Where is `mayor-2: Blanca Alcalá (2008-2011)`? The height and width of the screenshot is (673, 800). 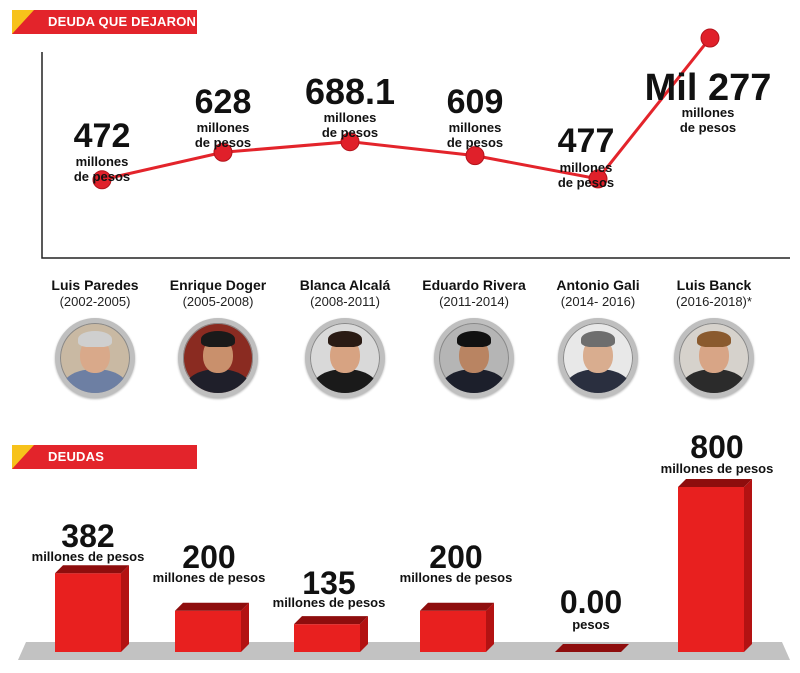 mayor-2: Blanca Alcalá (2008-2011) is located at coordinates (345, 337).